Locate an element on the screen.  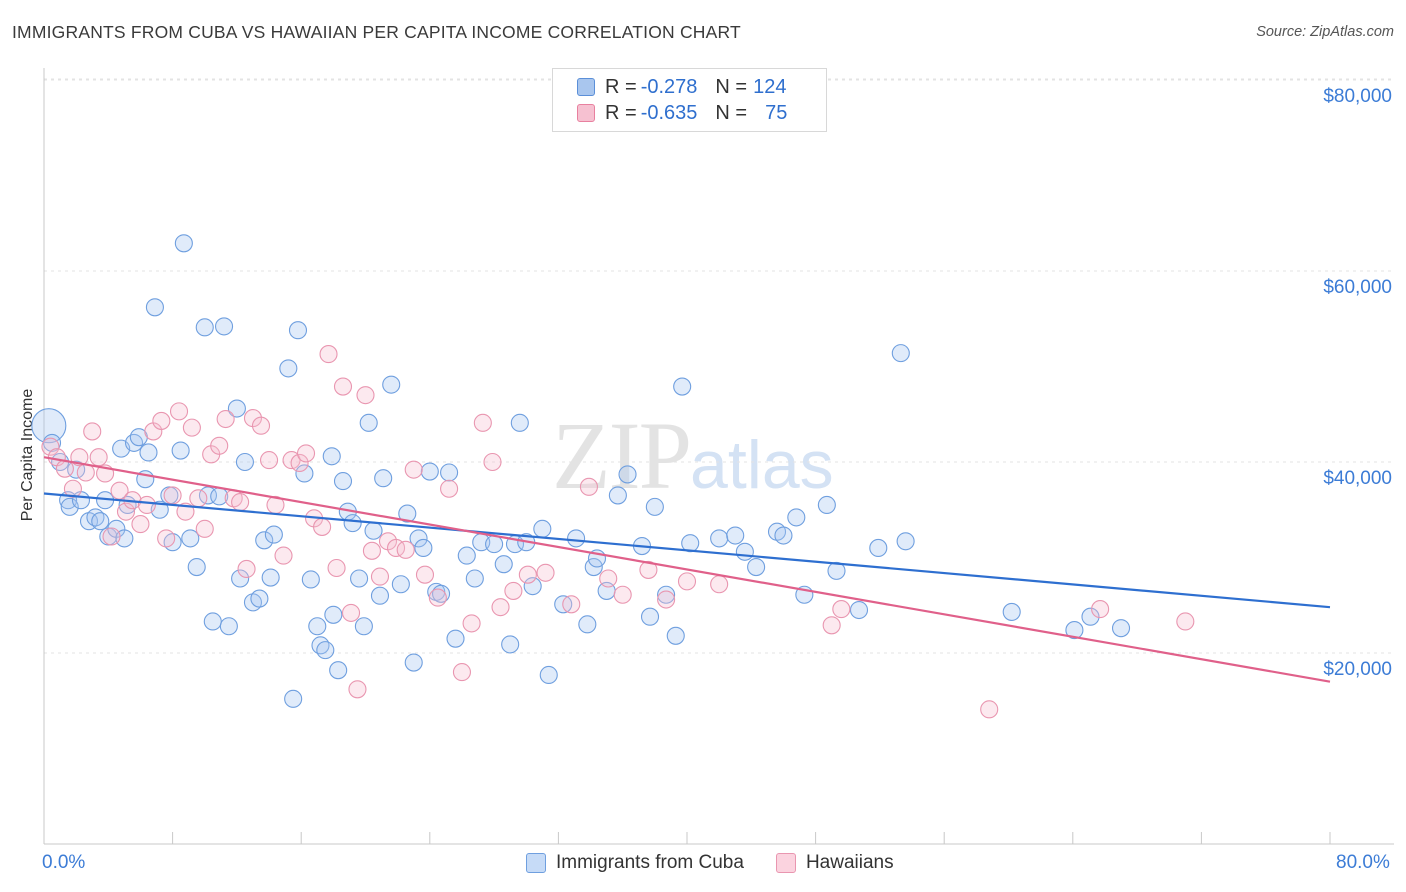
series-legend-item-cuba: Immigrants from Cuba is located at coordinates (635, 863).